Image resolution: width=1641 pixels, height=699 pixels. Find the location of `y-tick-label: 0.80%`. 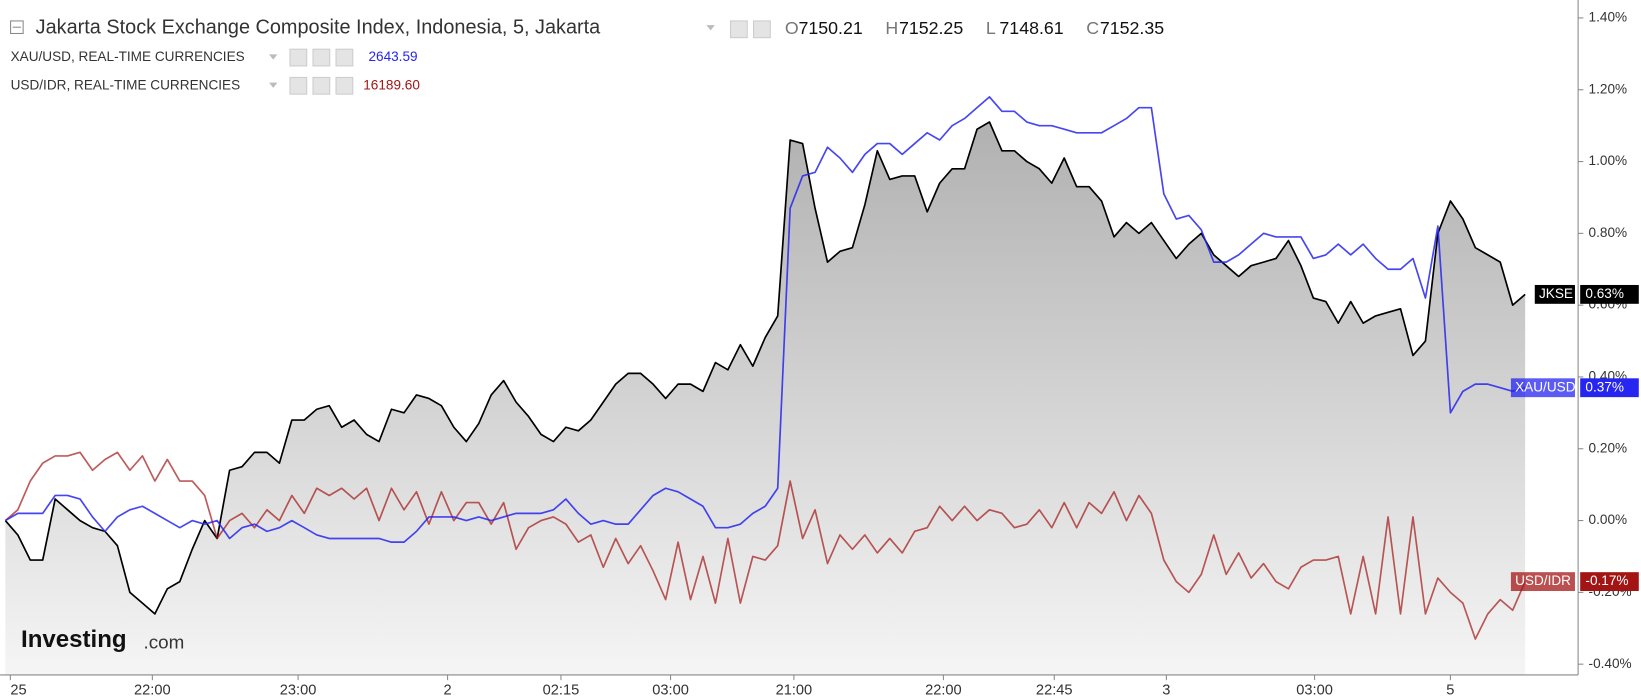

y-tick-label: 0.80% is located at coordinates (1608, 232).